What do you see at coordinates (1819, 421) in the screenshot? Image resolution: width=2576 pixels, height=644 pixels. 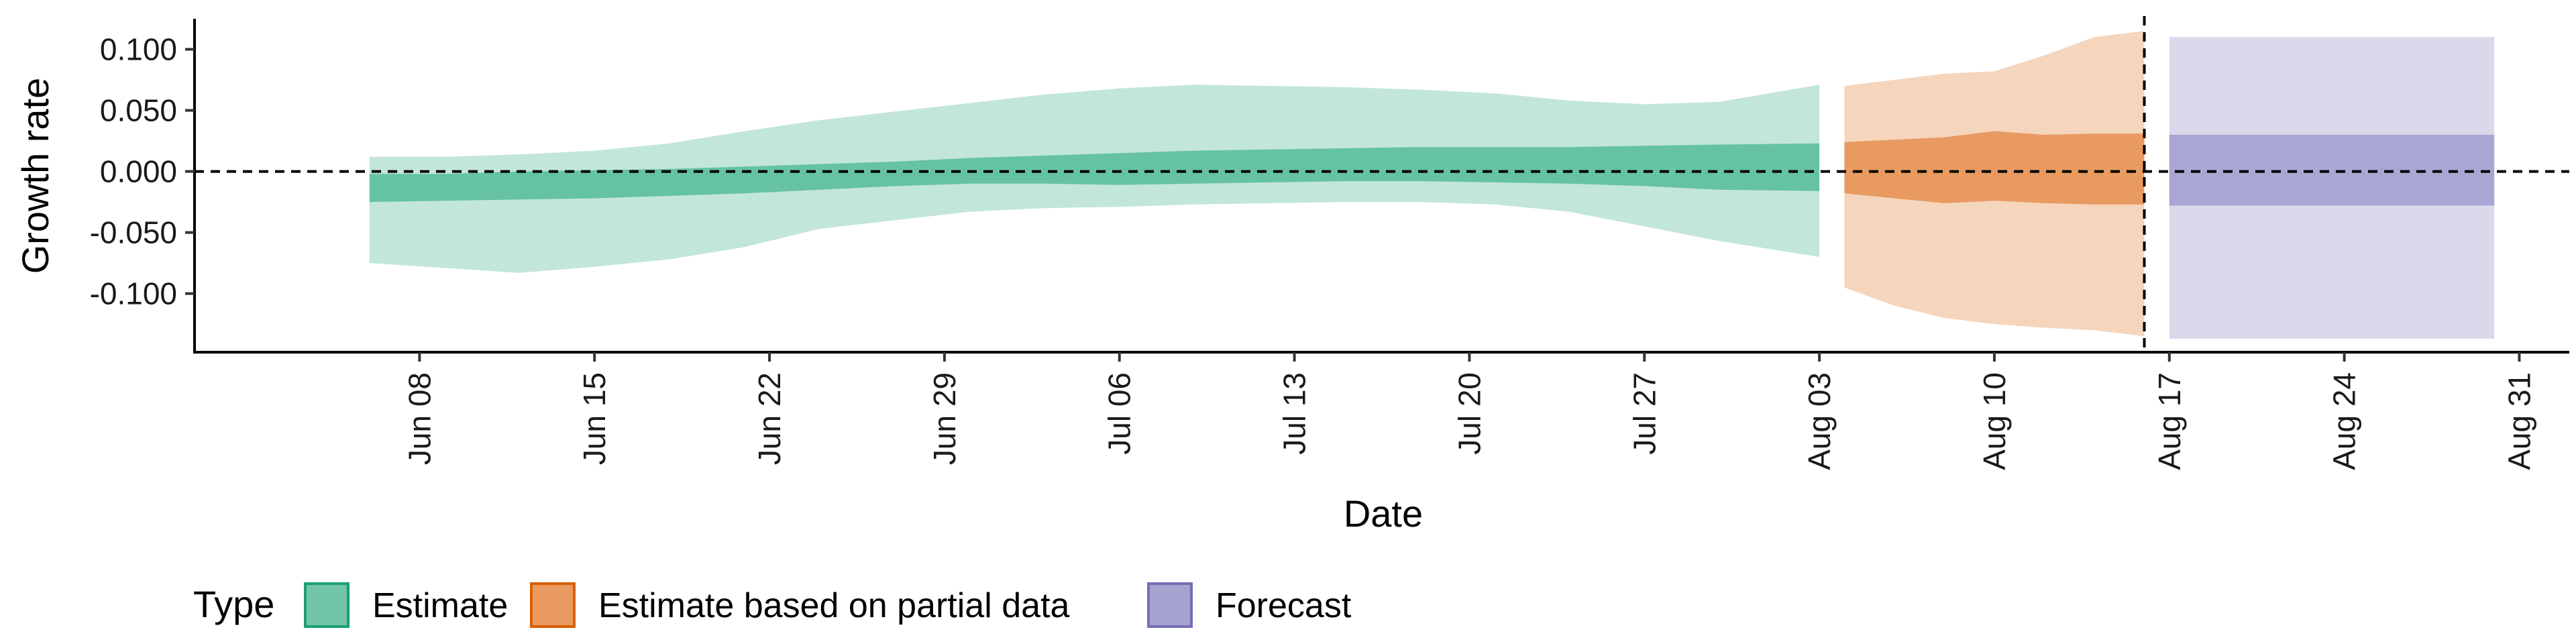 I see `x-tick-label: Aug 03` at bounding box center [1819, 421].